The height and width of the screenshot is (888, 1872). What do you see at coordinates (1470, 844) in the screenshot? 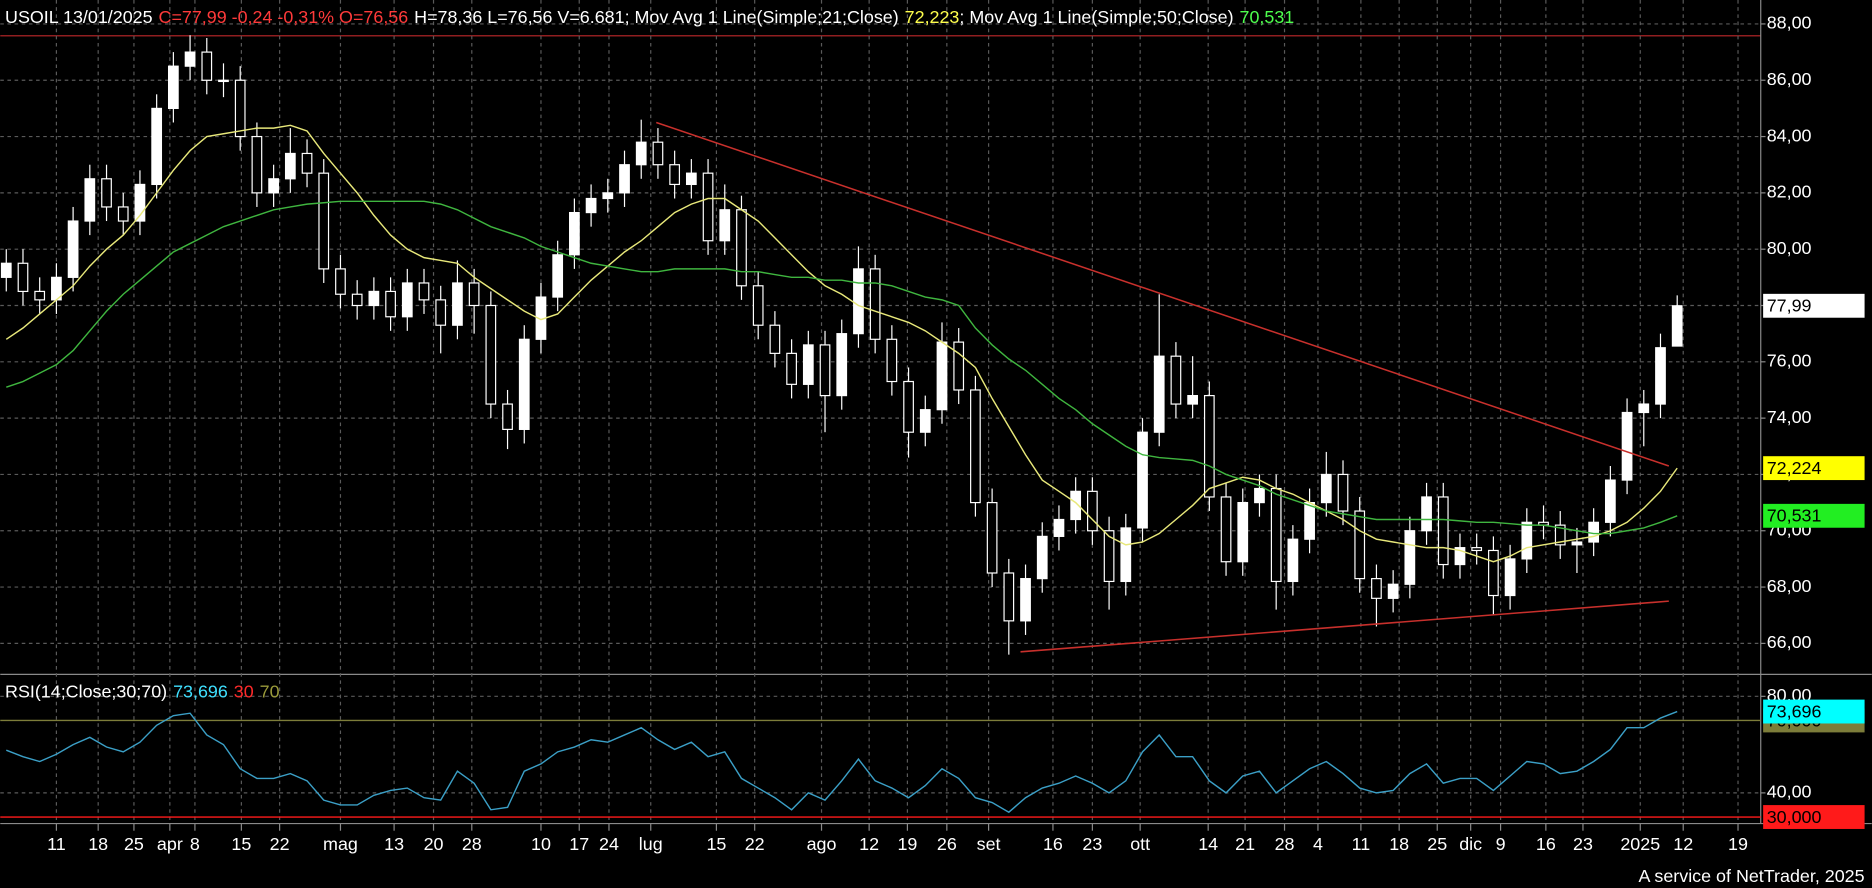
I see `x-tick-label: dic` at bounding box center [1470, 844].